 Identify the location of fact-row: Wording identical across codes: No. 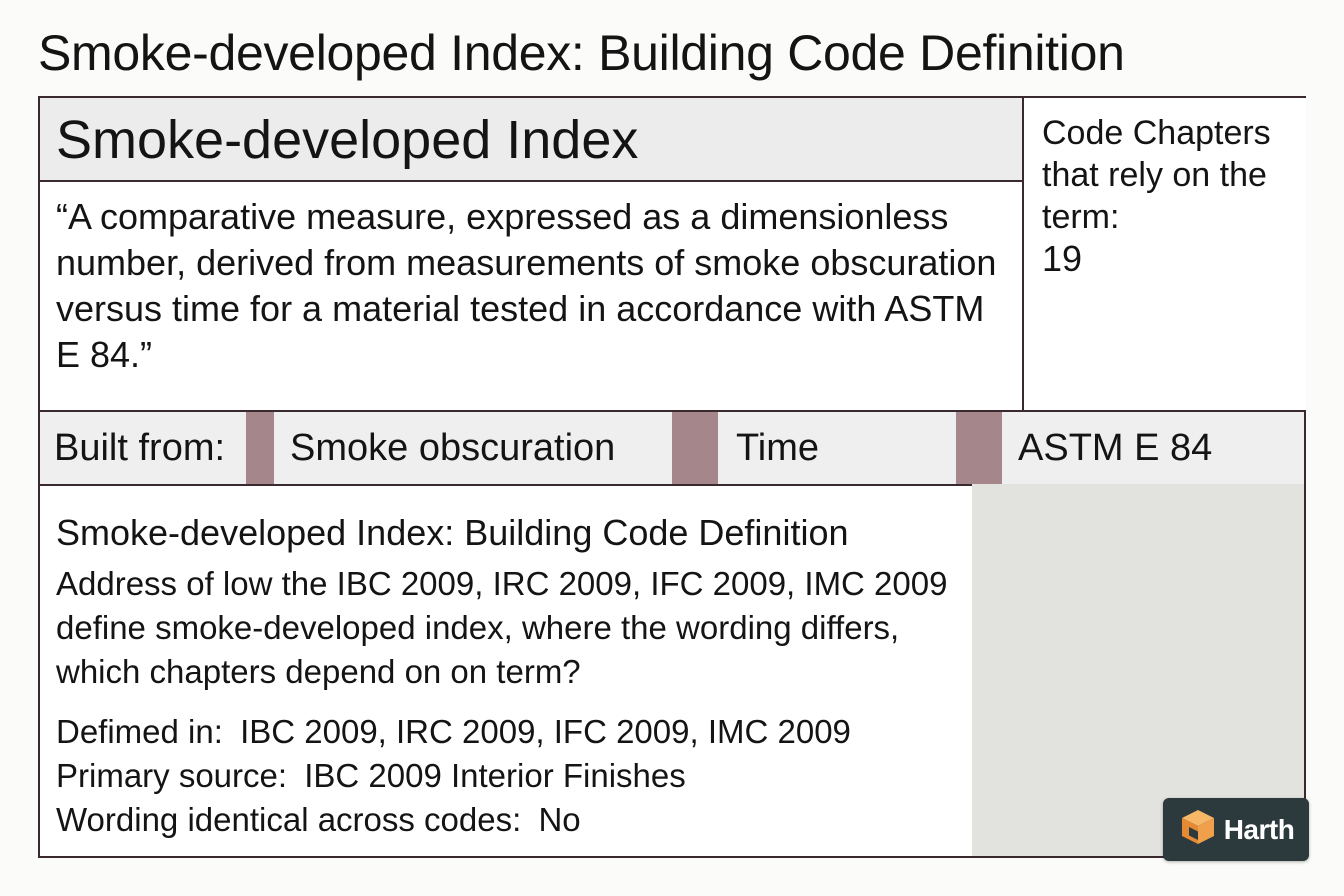
(506, 820).